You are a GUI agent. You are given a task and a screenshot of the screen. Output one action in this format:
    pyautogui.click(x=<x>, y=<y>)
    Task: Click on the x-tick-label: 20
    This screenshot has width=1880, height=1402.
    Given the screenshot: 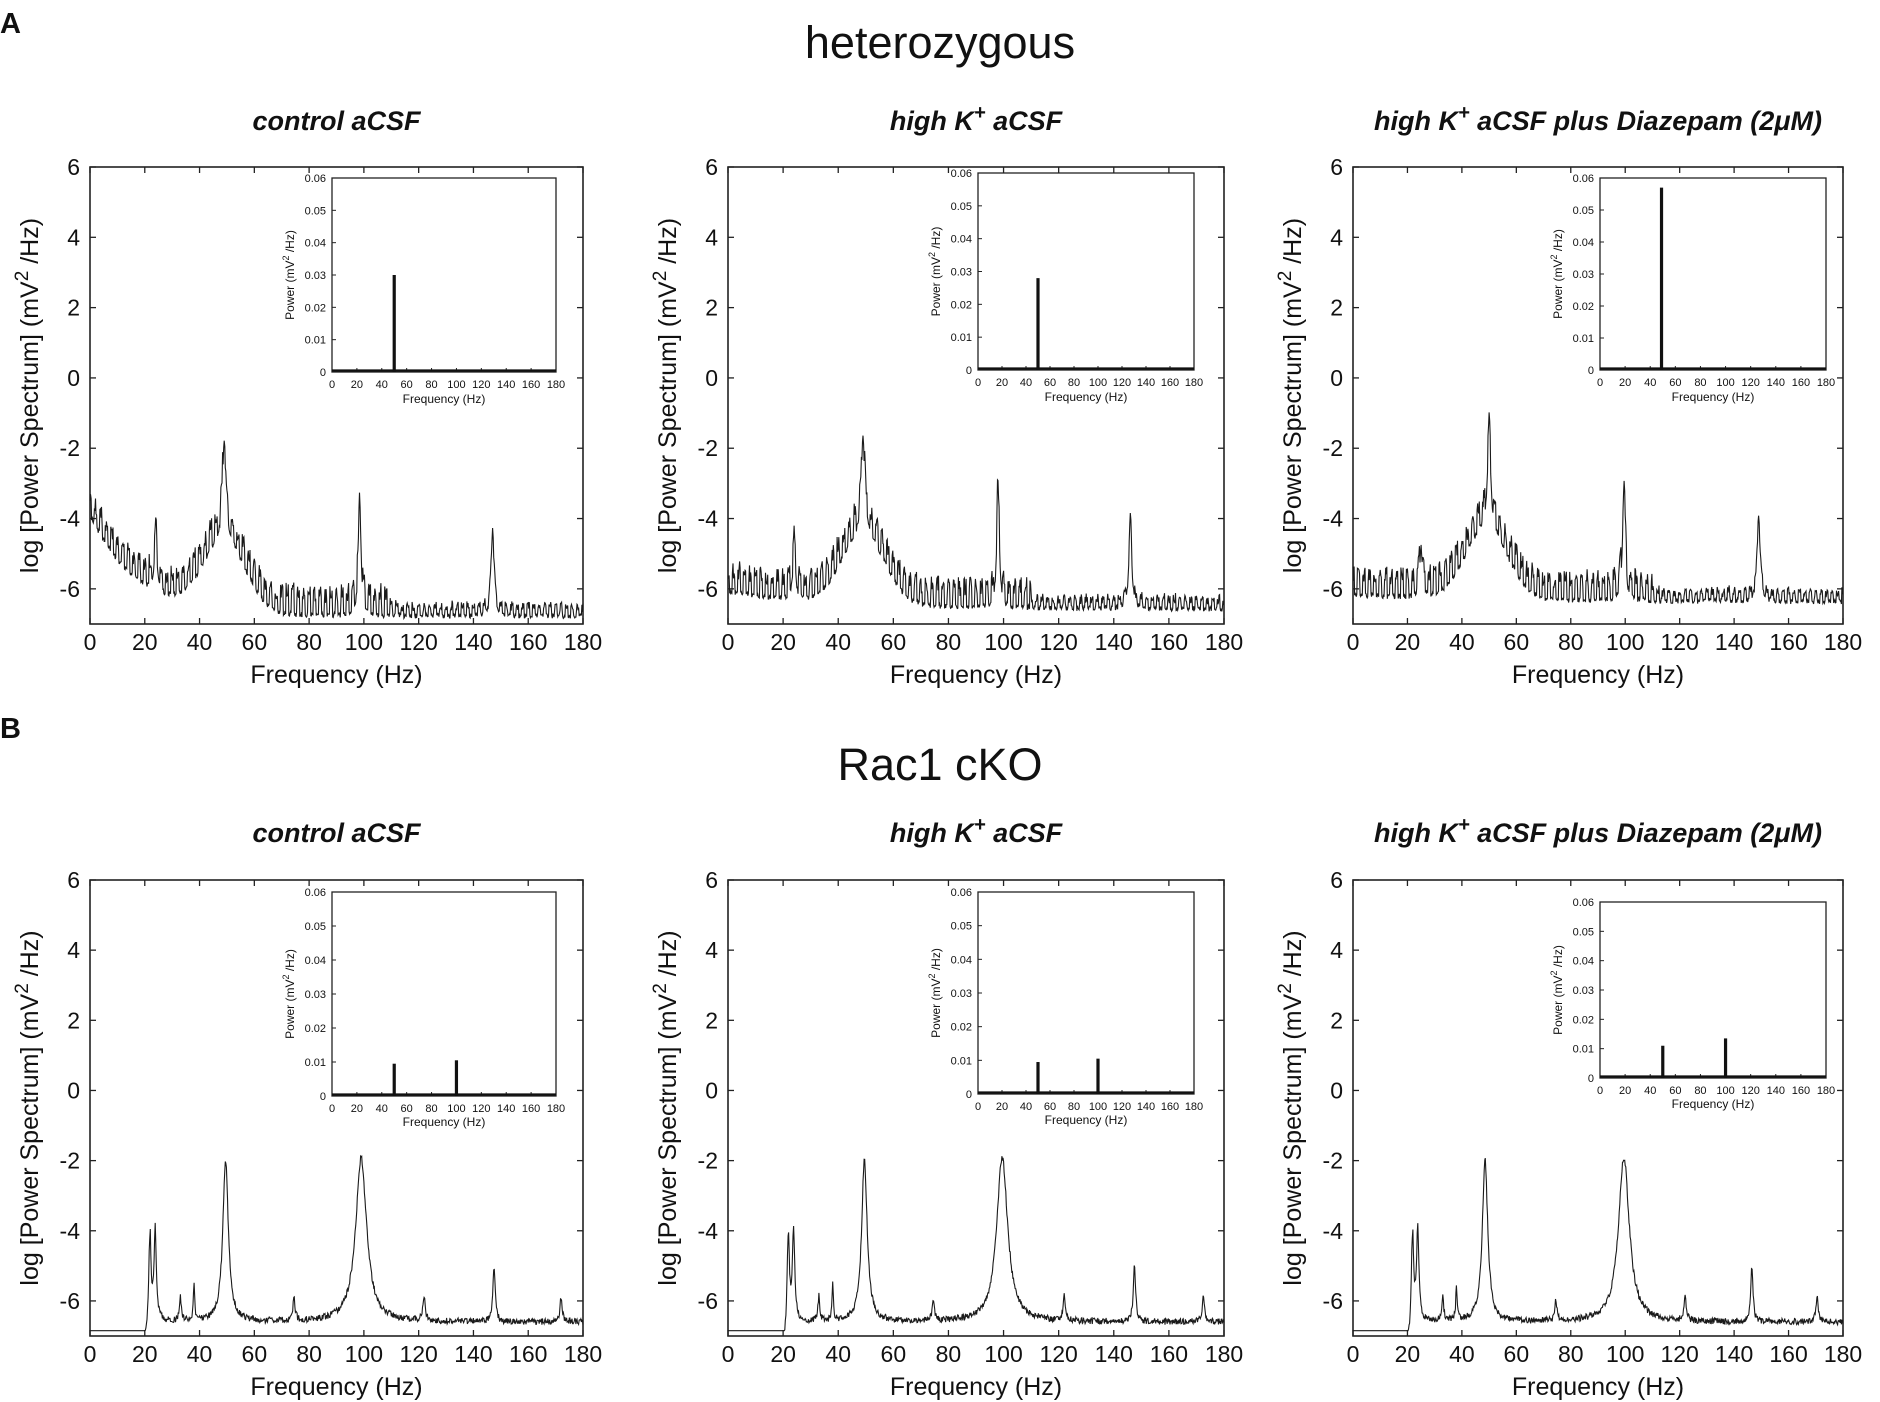 What is the action you would take?
    pyautogui.click(x=1408, y=1354)
    